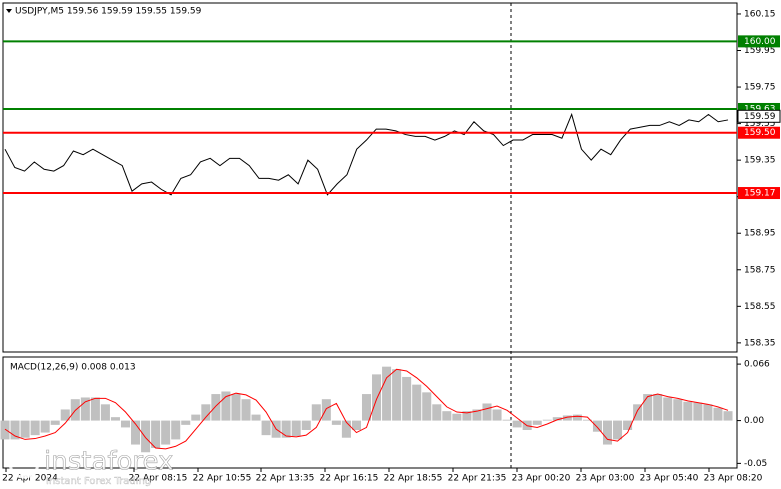  What do you see at coordinates (760, 270) in the screenshot?
I see `y-tick-label: 158.75` at bounding box center [760, 270].